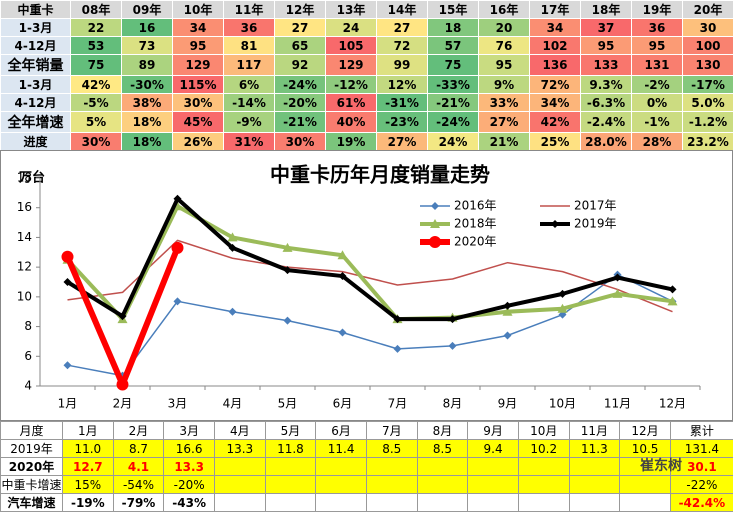  What do you see at coordinates (198, 85) in the screenshot?
I see `cell: 115%` at bounding box center [198, 85].